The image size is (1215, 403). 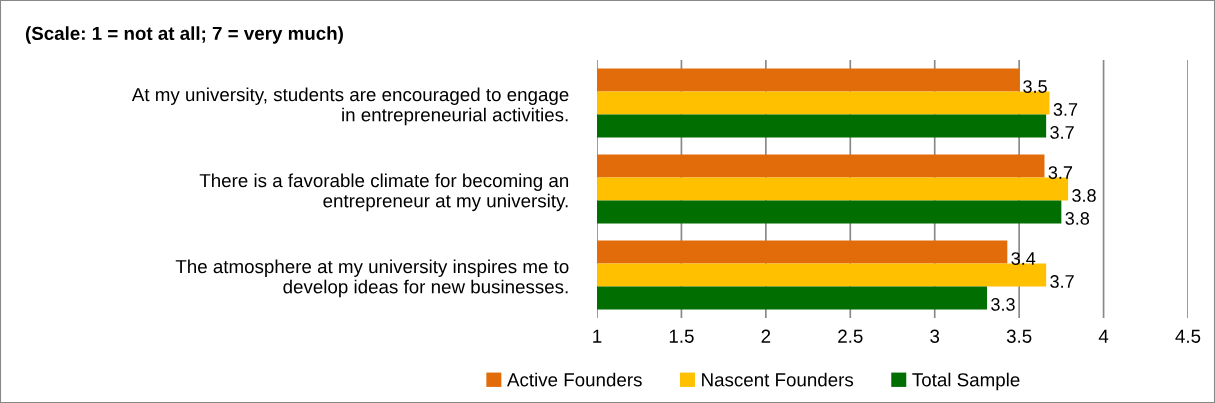 I want to click on data-label: 3.4, so click(x=1023, y=258).